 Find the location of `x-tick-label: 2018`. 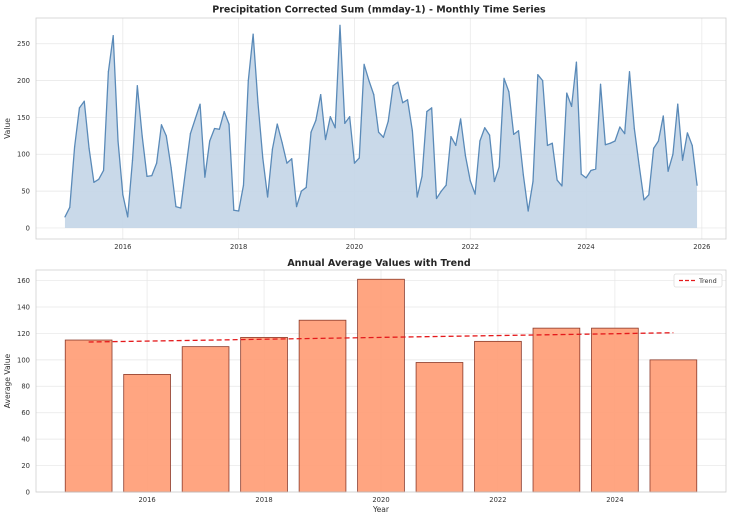

x-tick-label: 2018 is located at coordinates (238, 247).